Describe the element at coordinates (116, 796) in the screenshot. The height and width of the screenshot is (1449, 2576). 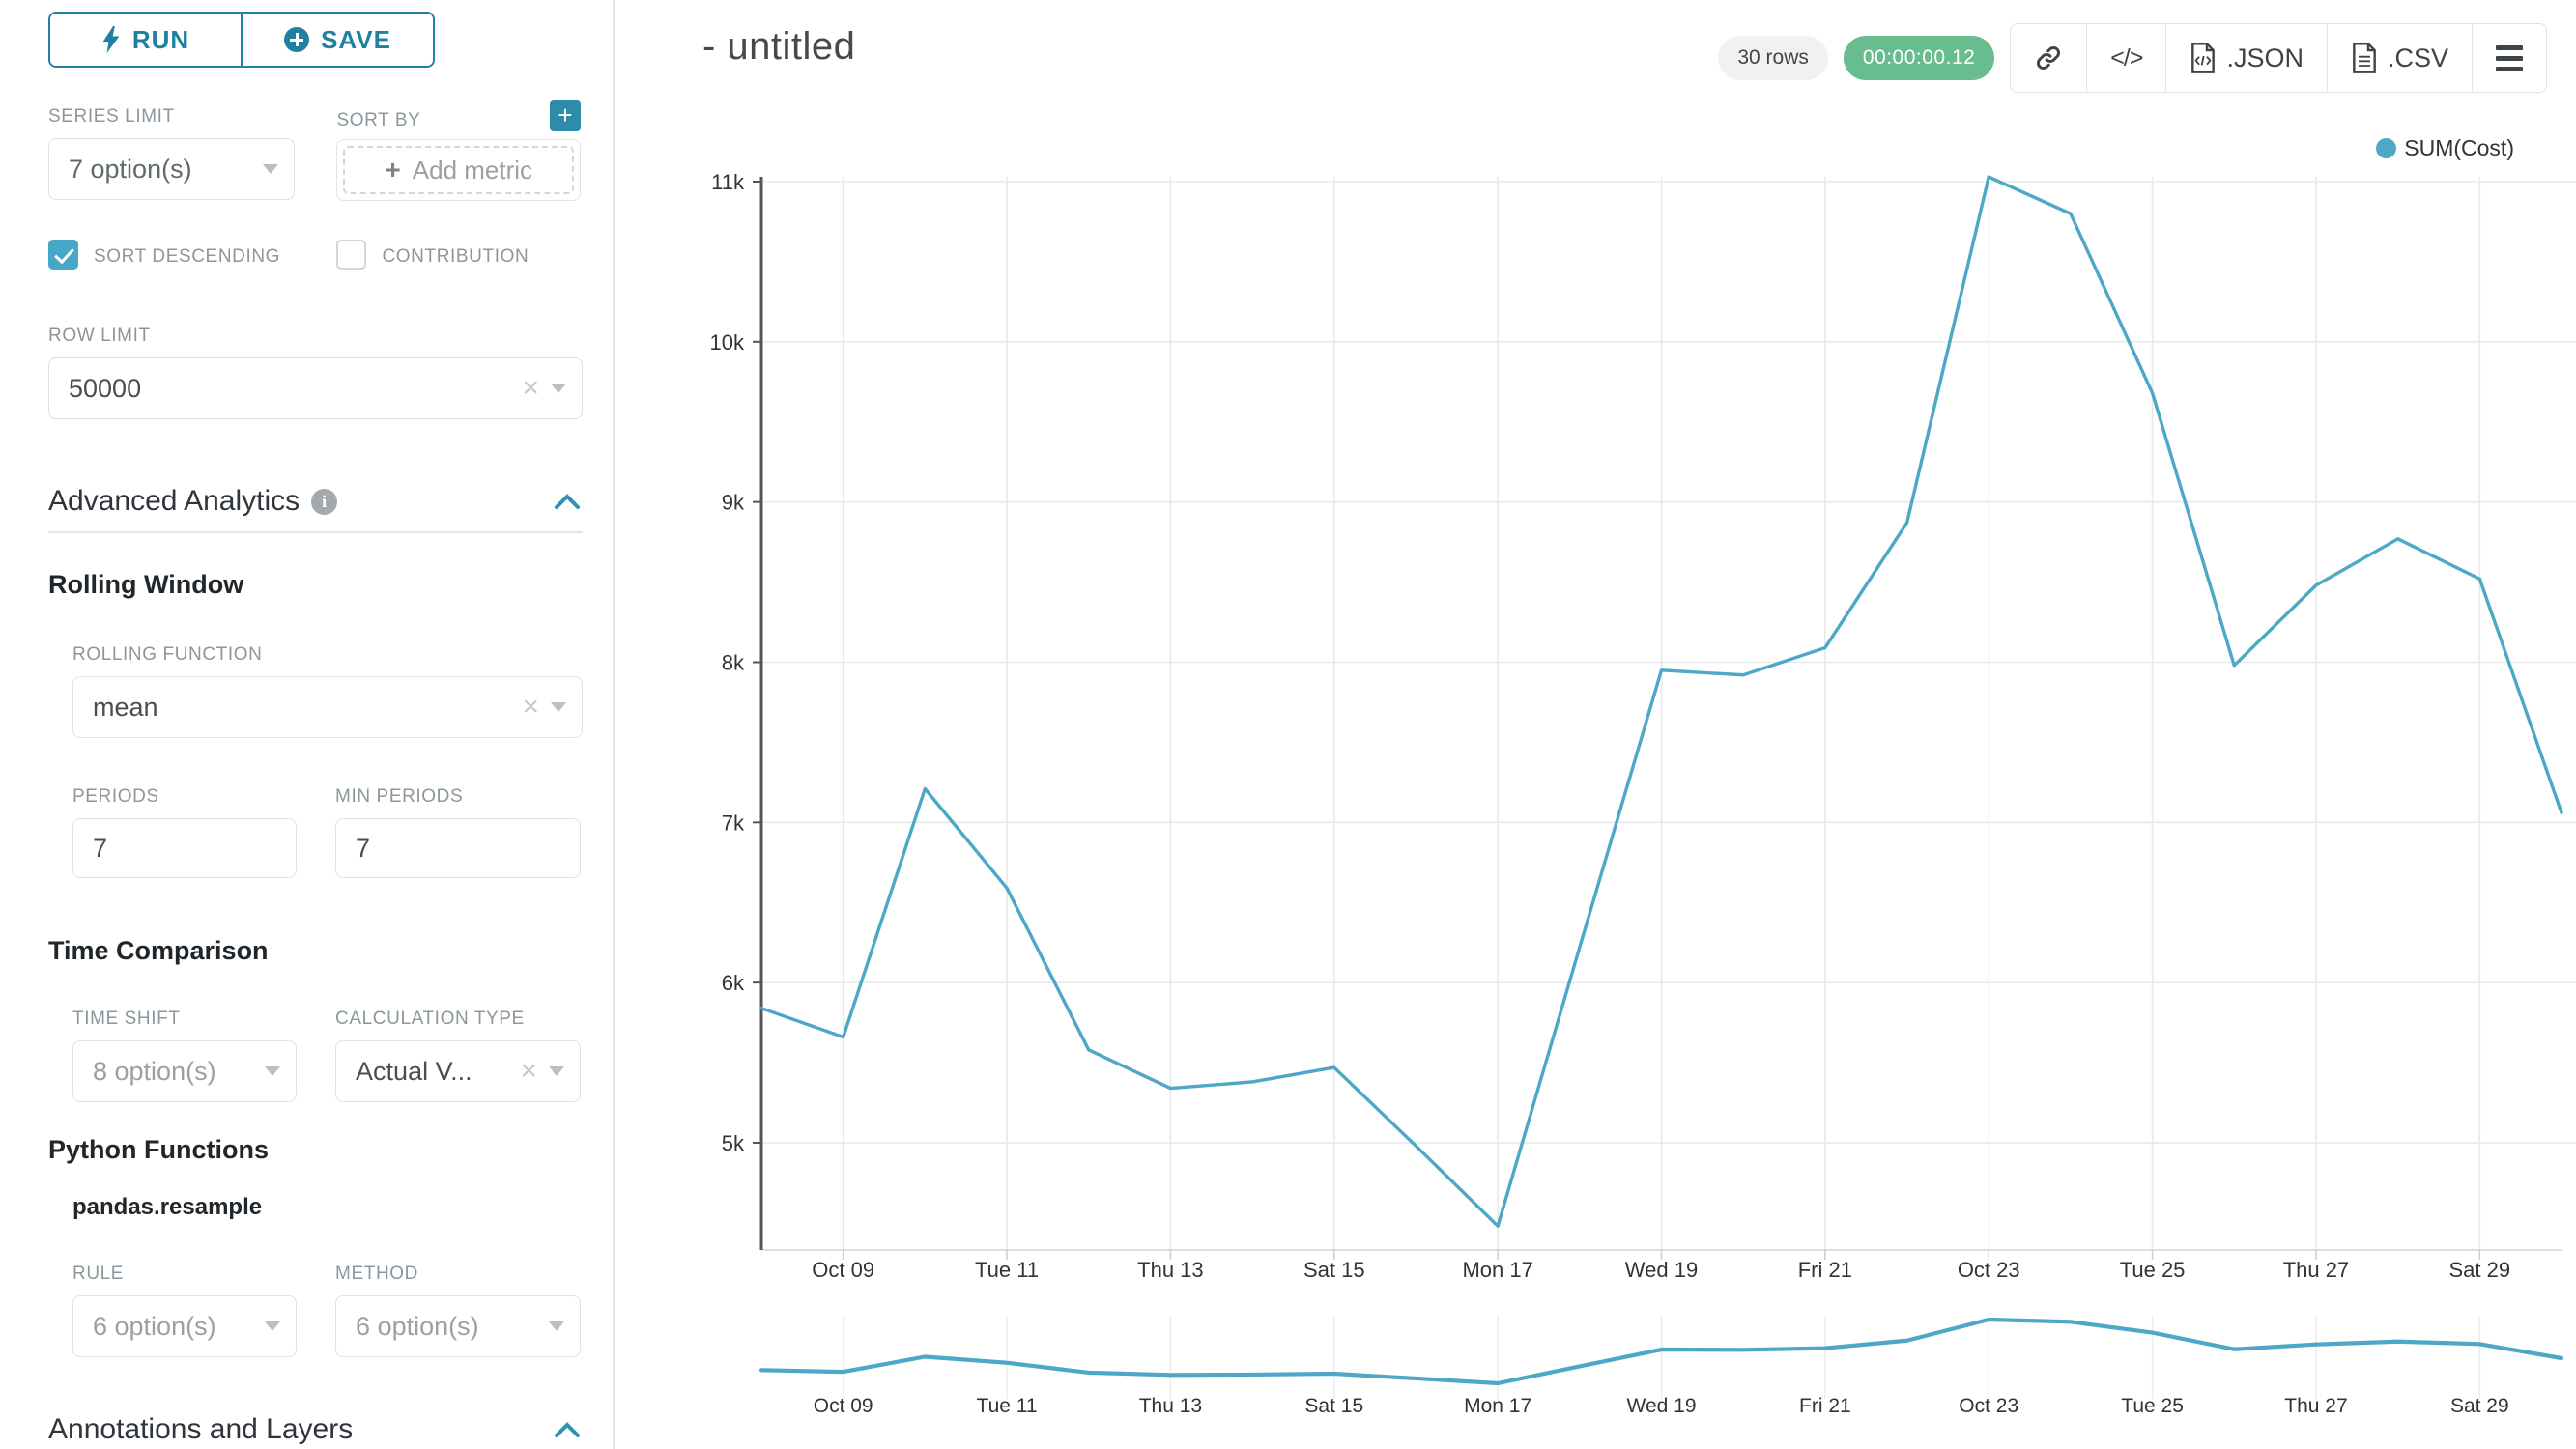
I see `periods-label: PERIODS` at that location.